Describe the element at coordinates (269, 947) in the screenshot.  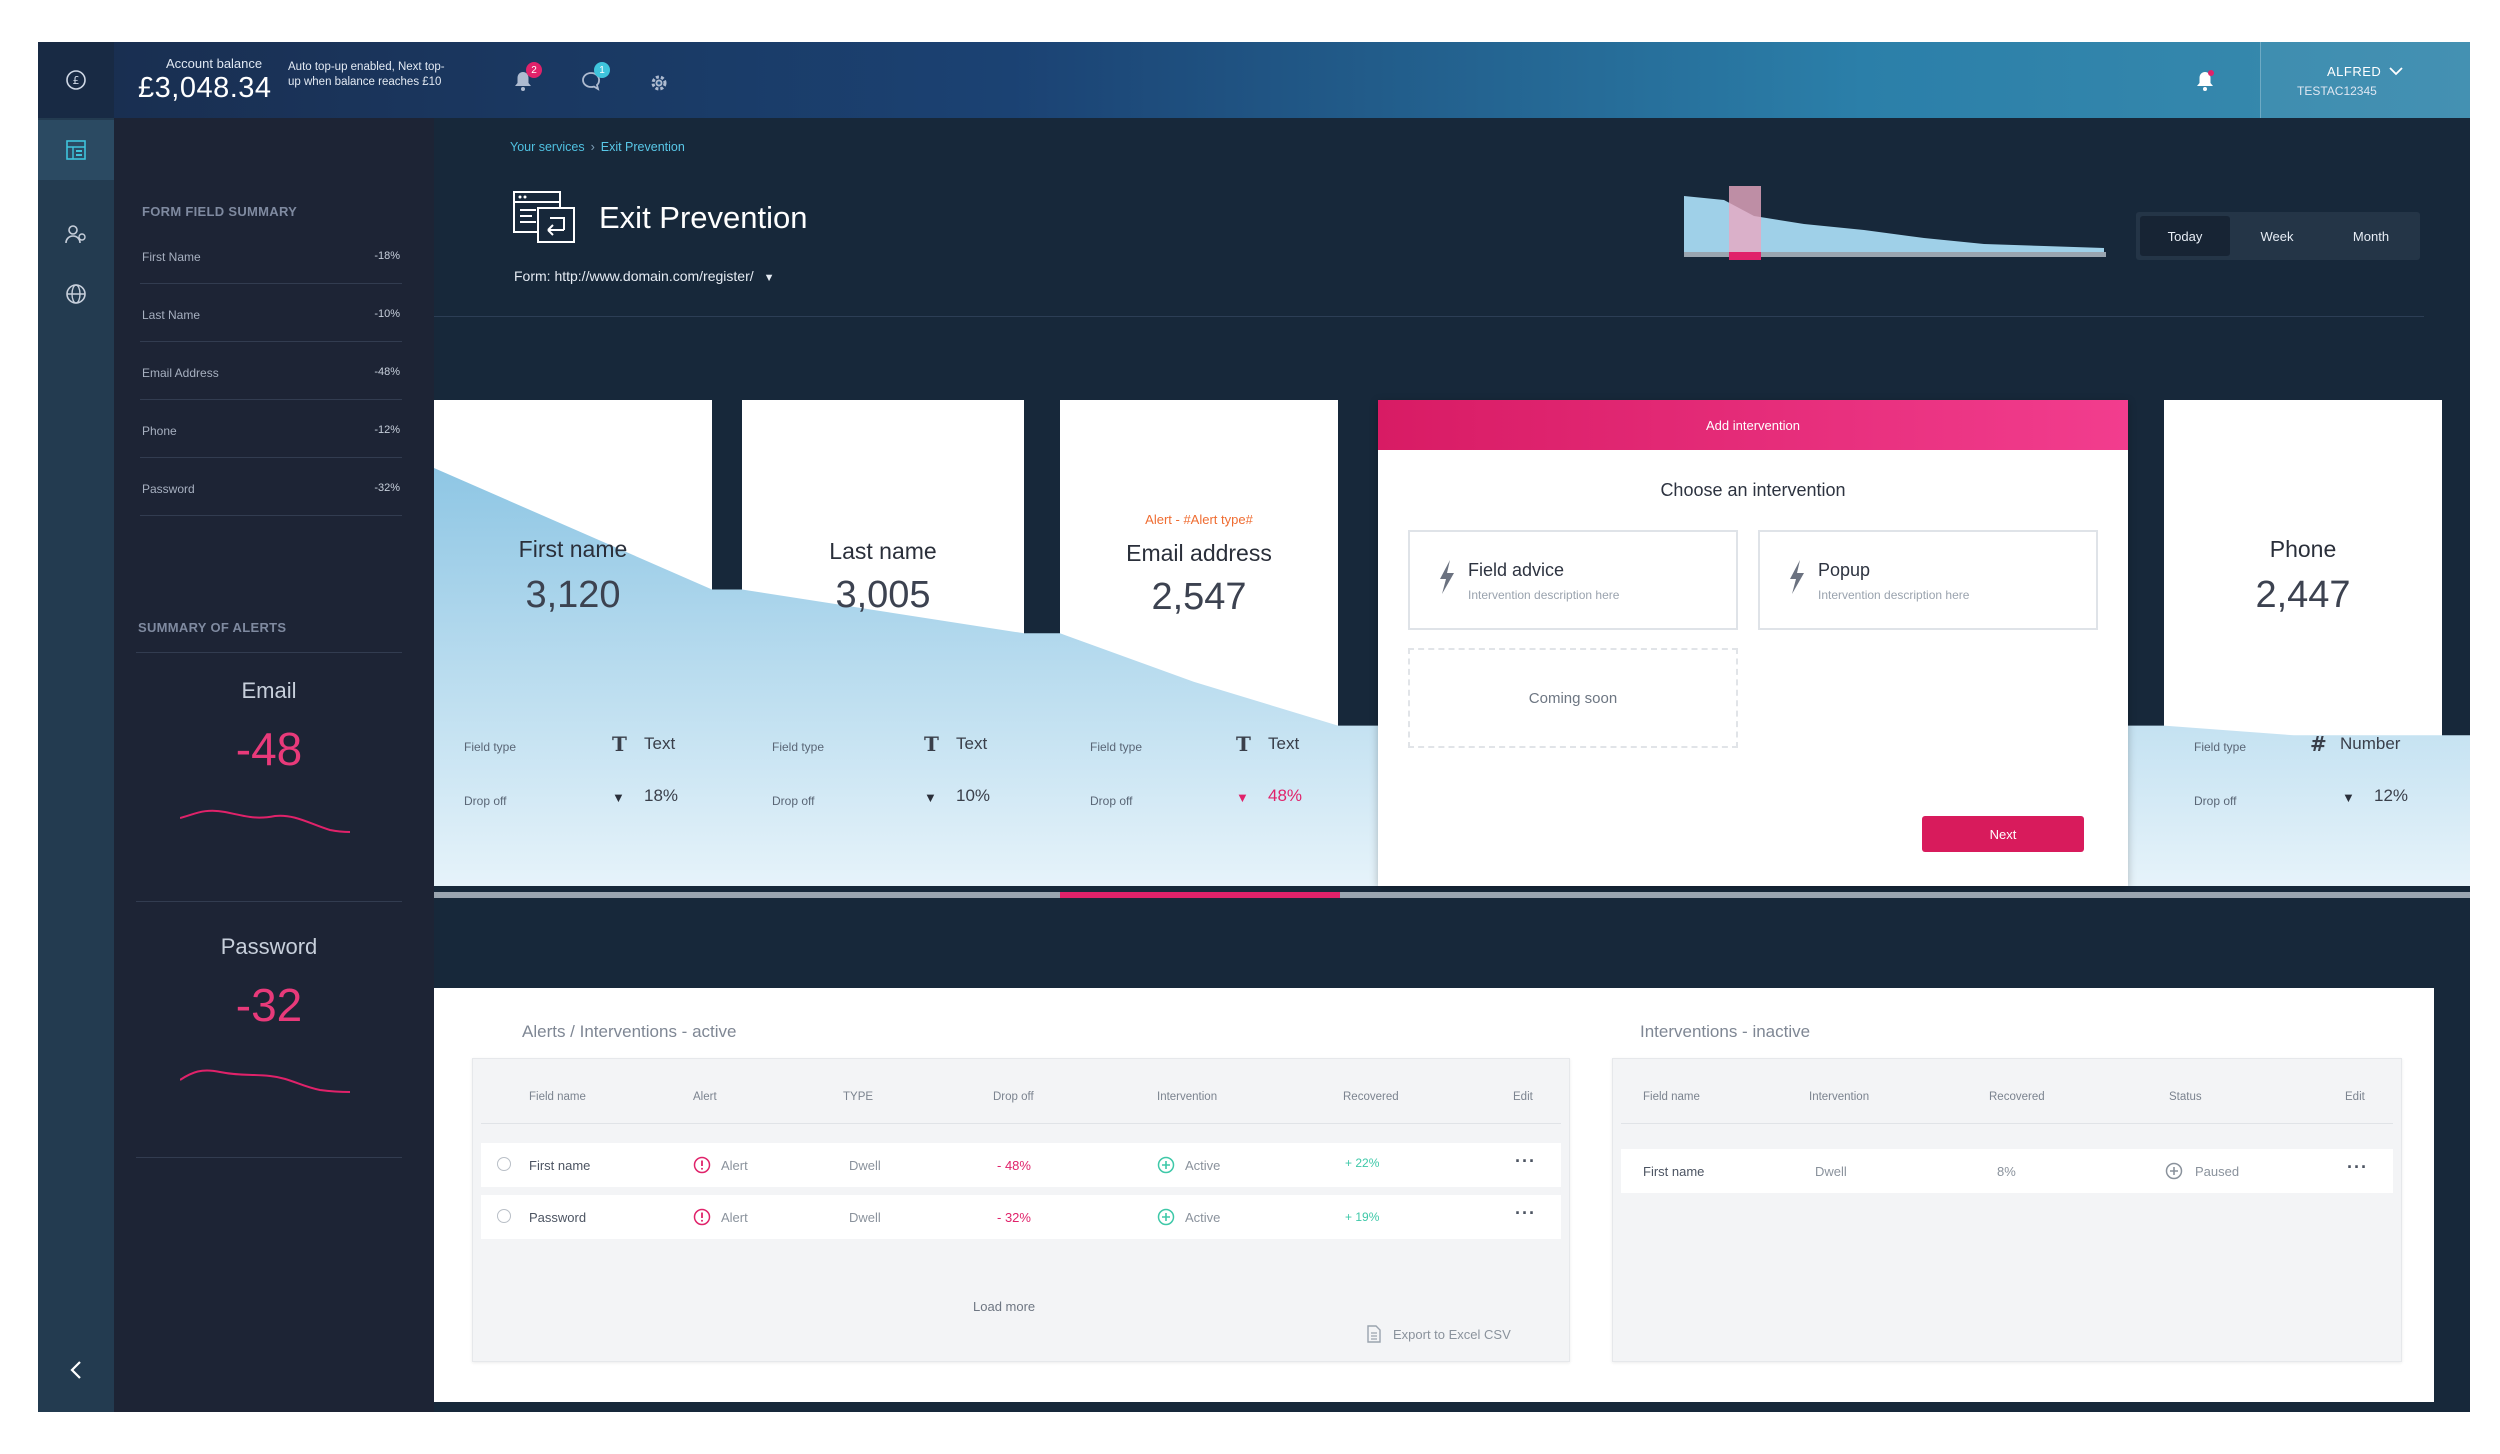
I see `alert-summary-name: Password` at that location.